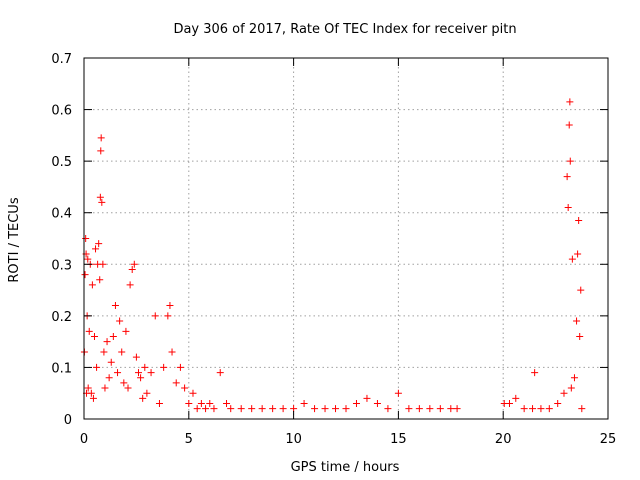  I want to click on x-tick-label: 20, so click(503, 439).